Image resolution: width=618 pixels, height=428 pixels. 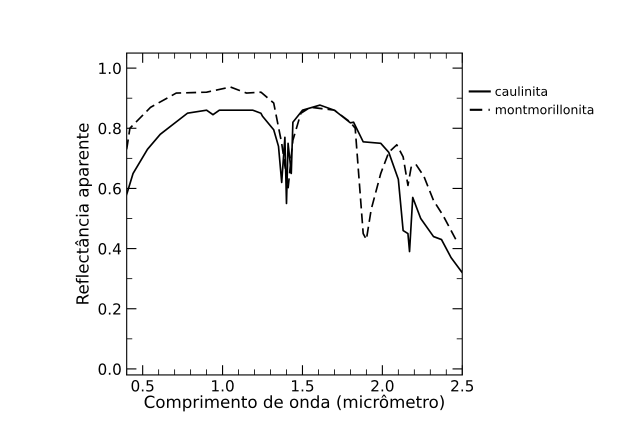 I want to click on y-axis-title: Reflectância aparente, so click(x=83, y=214).